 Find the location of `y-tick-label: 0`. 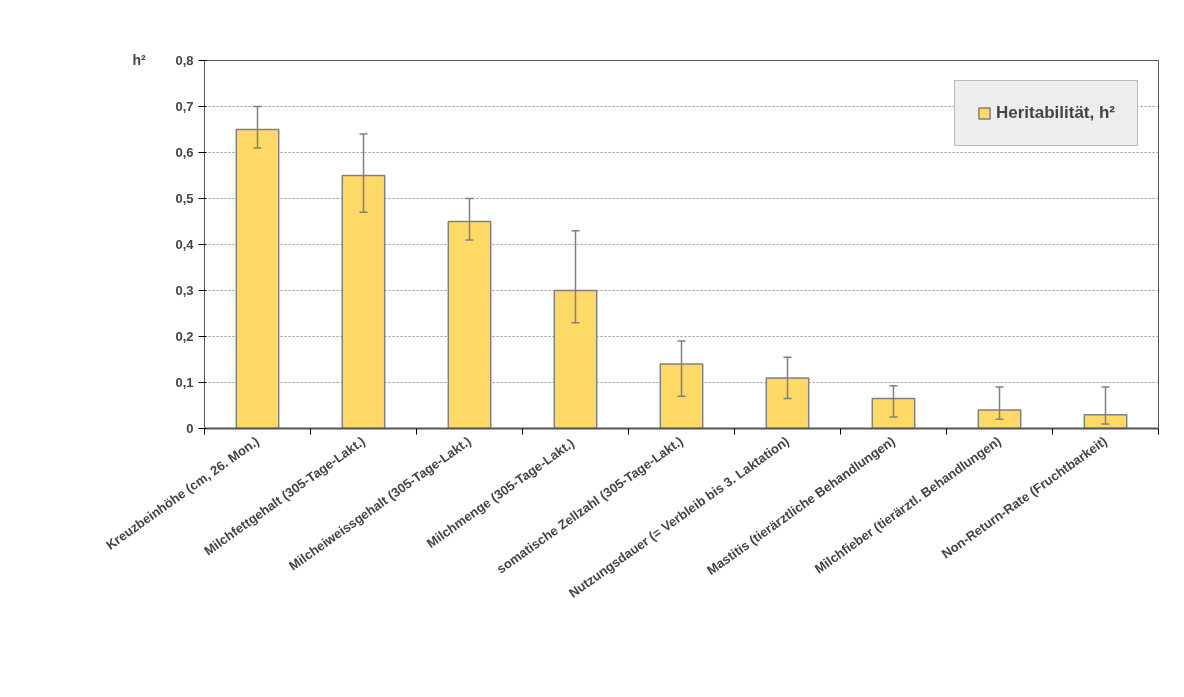

y-tick-label: 0 is located at coordinates (190, 428).